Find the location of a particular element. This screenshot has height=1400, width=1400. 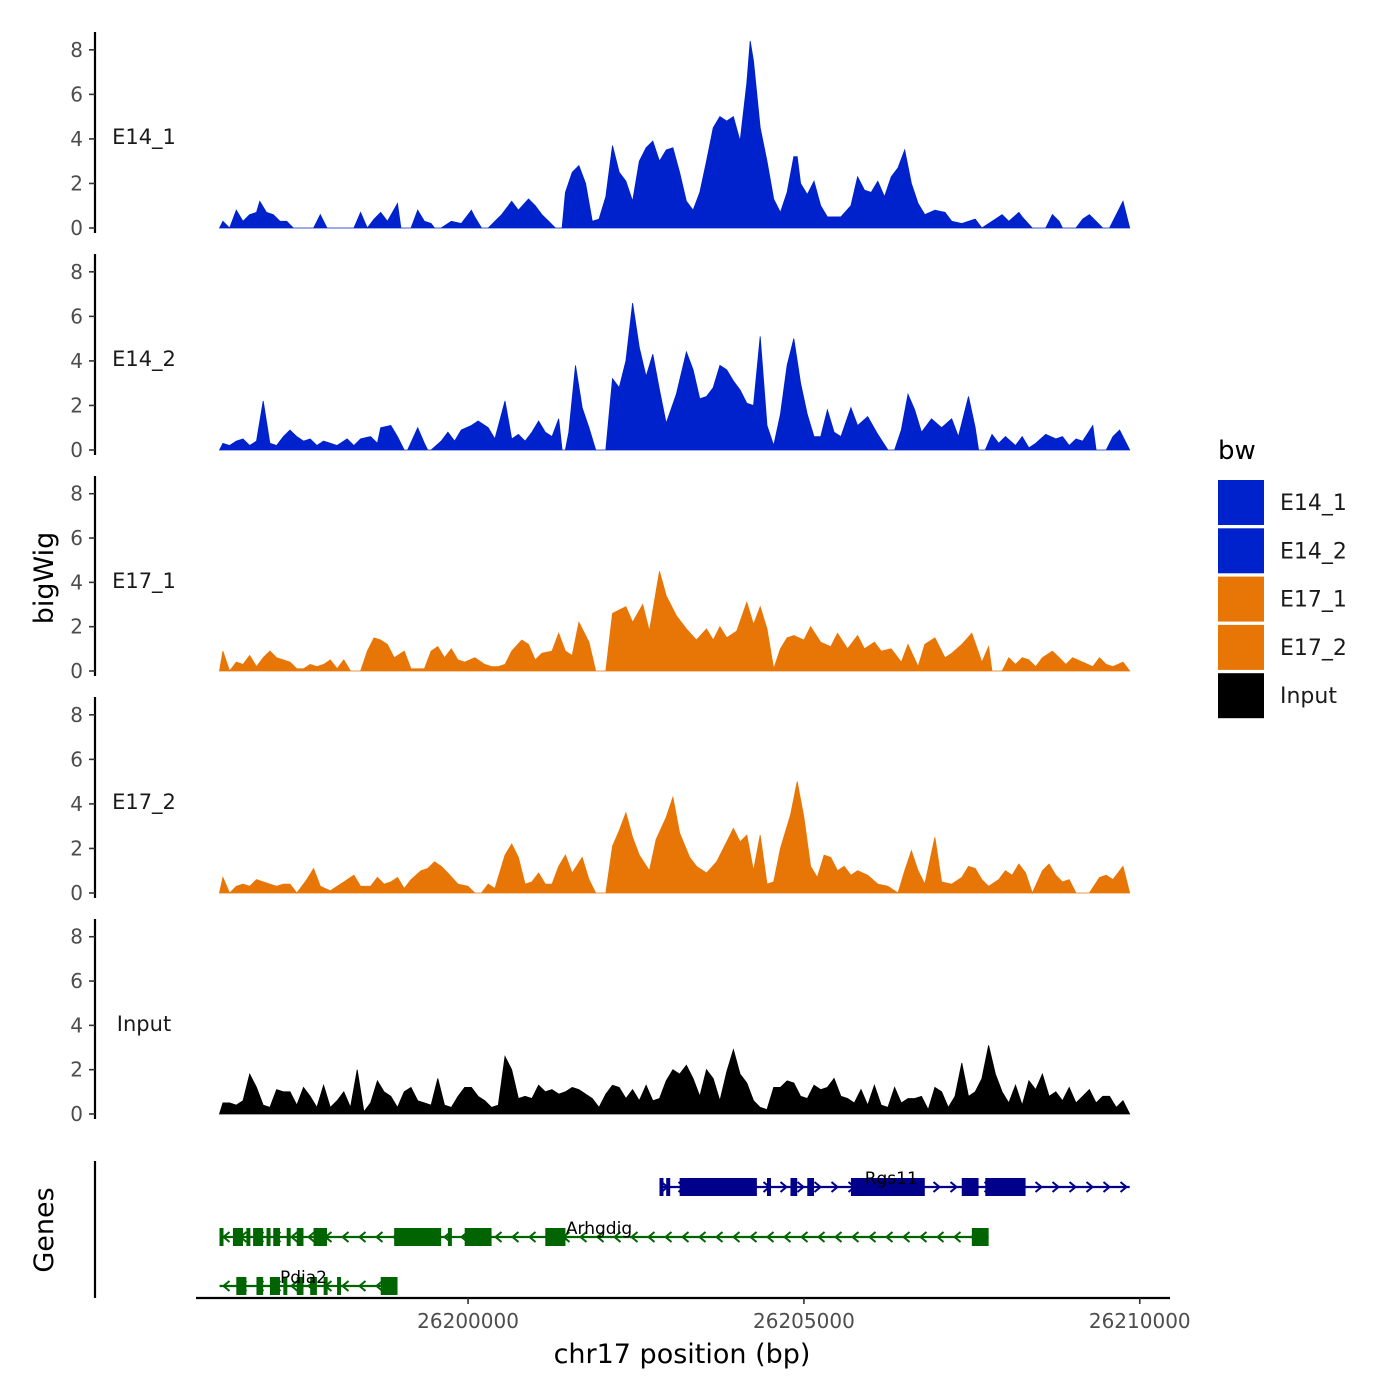

legend-label: Input is located at coordinates (1308, 696).